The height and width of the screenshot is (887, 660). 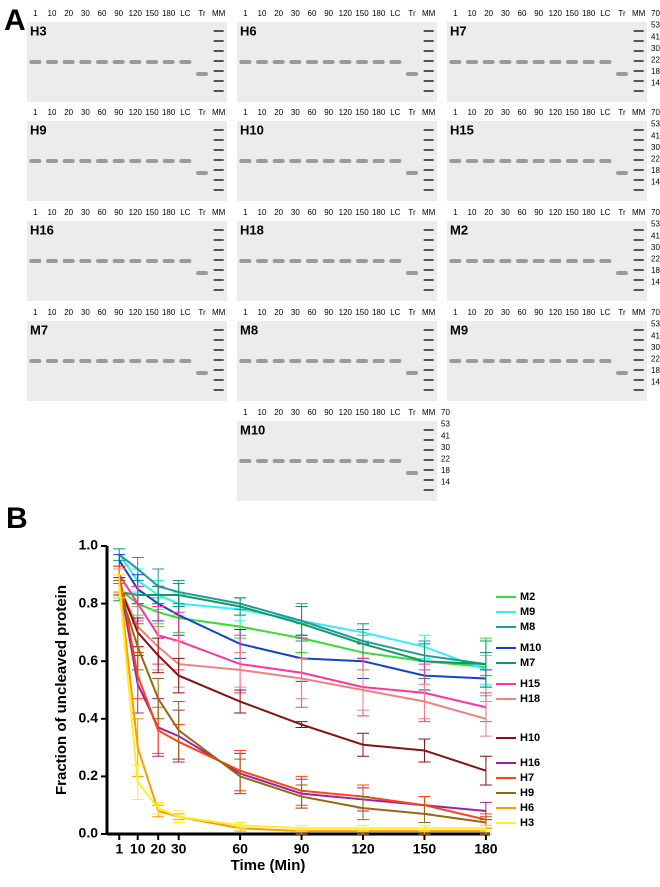 I want to click on lane-label: Tr, so click(x=622, y=312).